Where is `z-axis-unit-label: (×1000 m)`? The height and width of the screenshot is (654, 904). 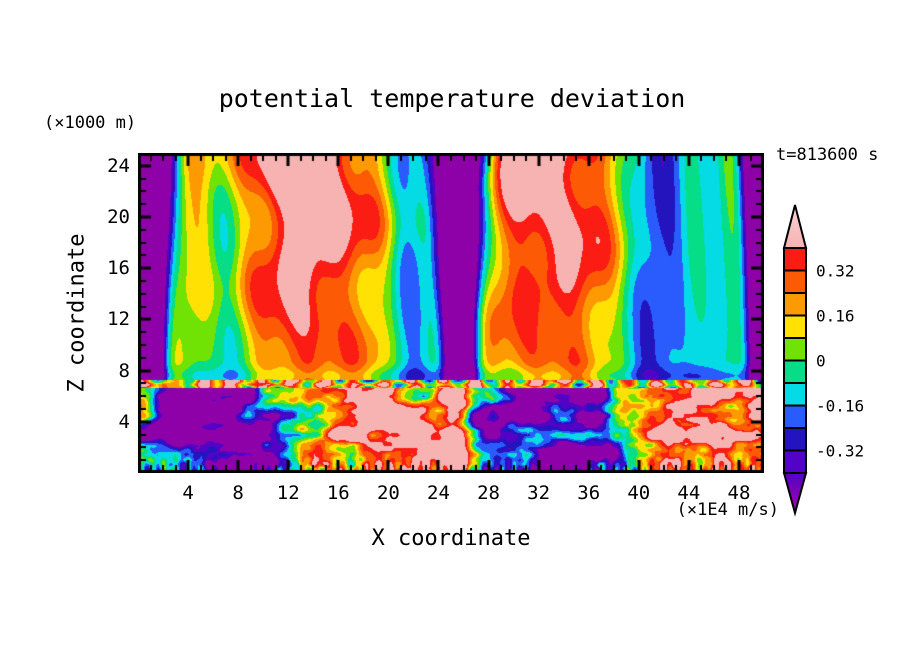
z-axis-unit-label: (×1000 m) is located at coordinates (90, 123).